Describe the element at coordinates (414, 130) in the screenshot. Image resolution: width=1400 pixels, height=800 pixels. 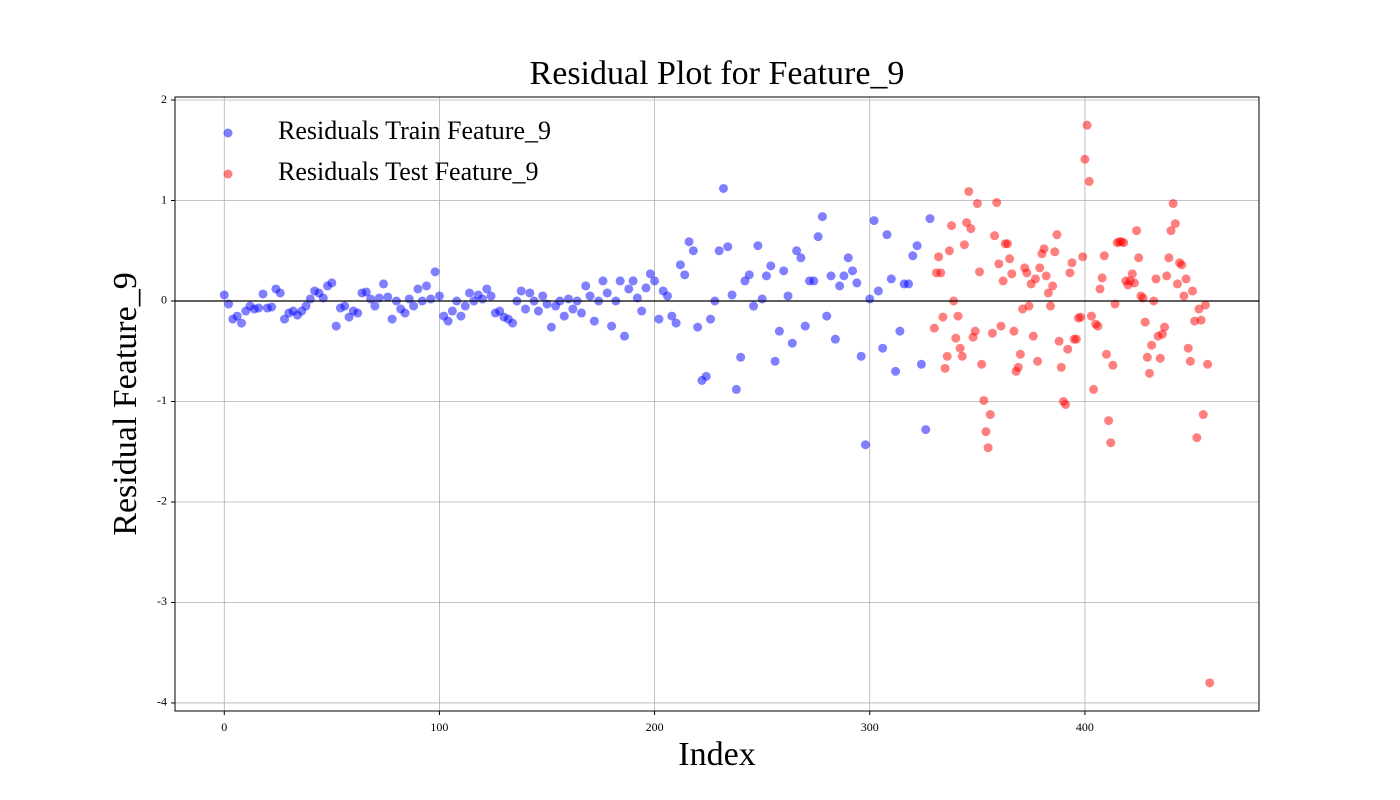
I see `legend-label: Residuals Train Feature_9` at that location.